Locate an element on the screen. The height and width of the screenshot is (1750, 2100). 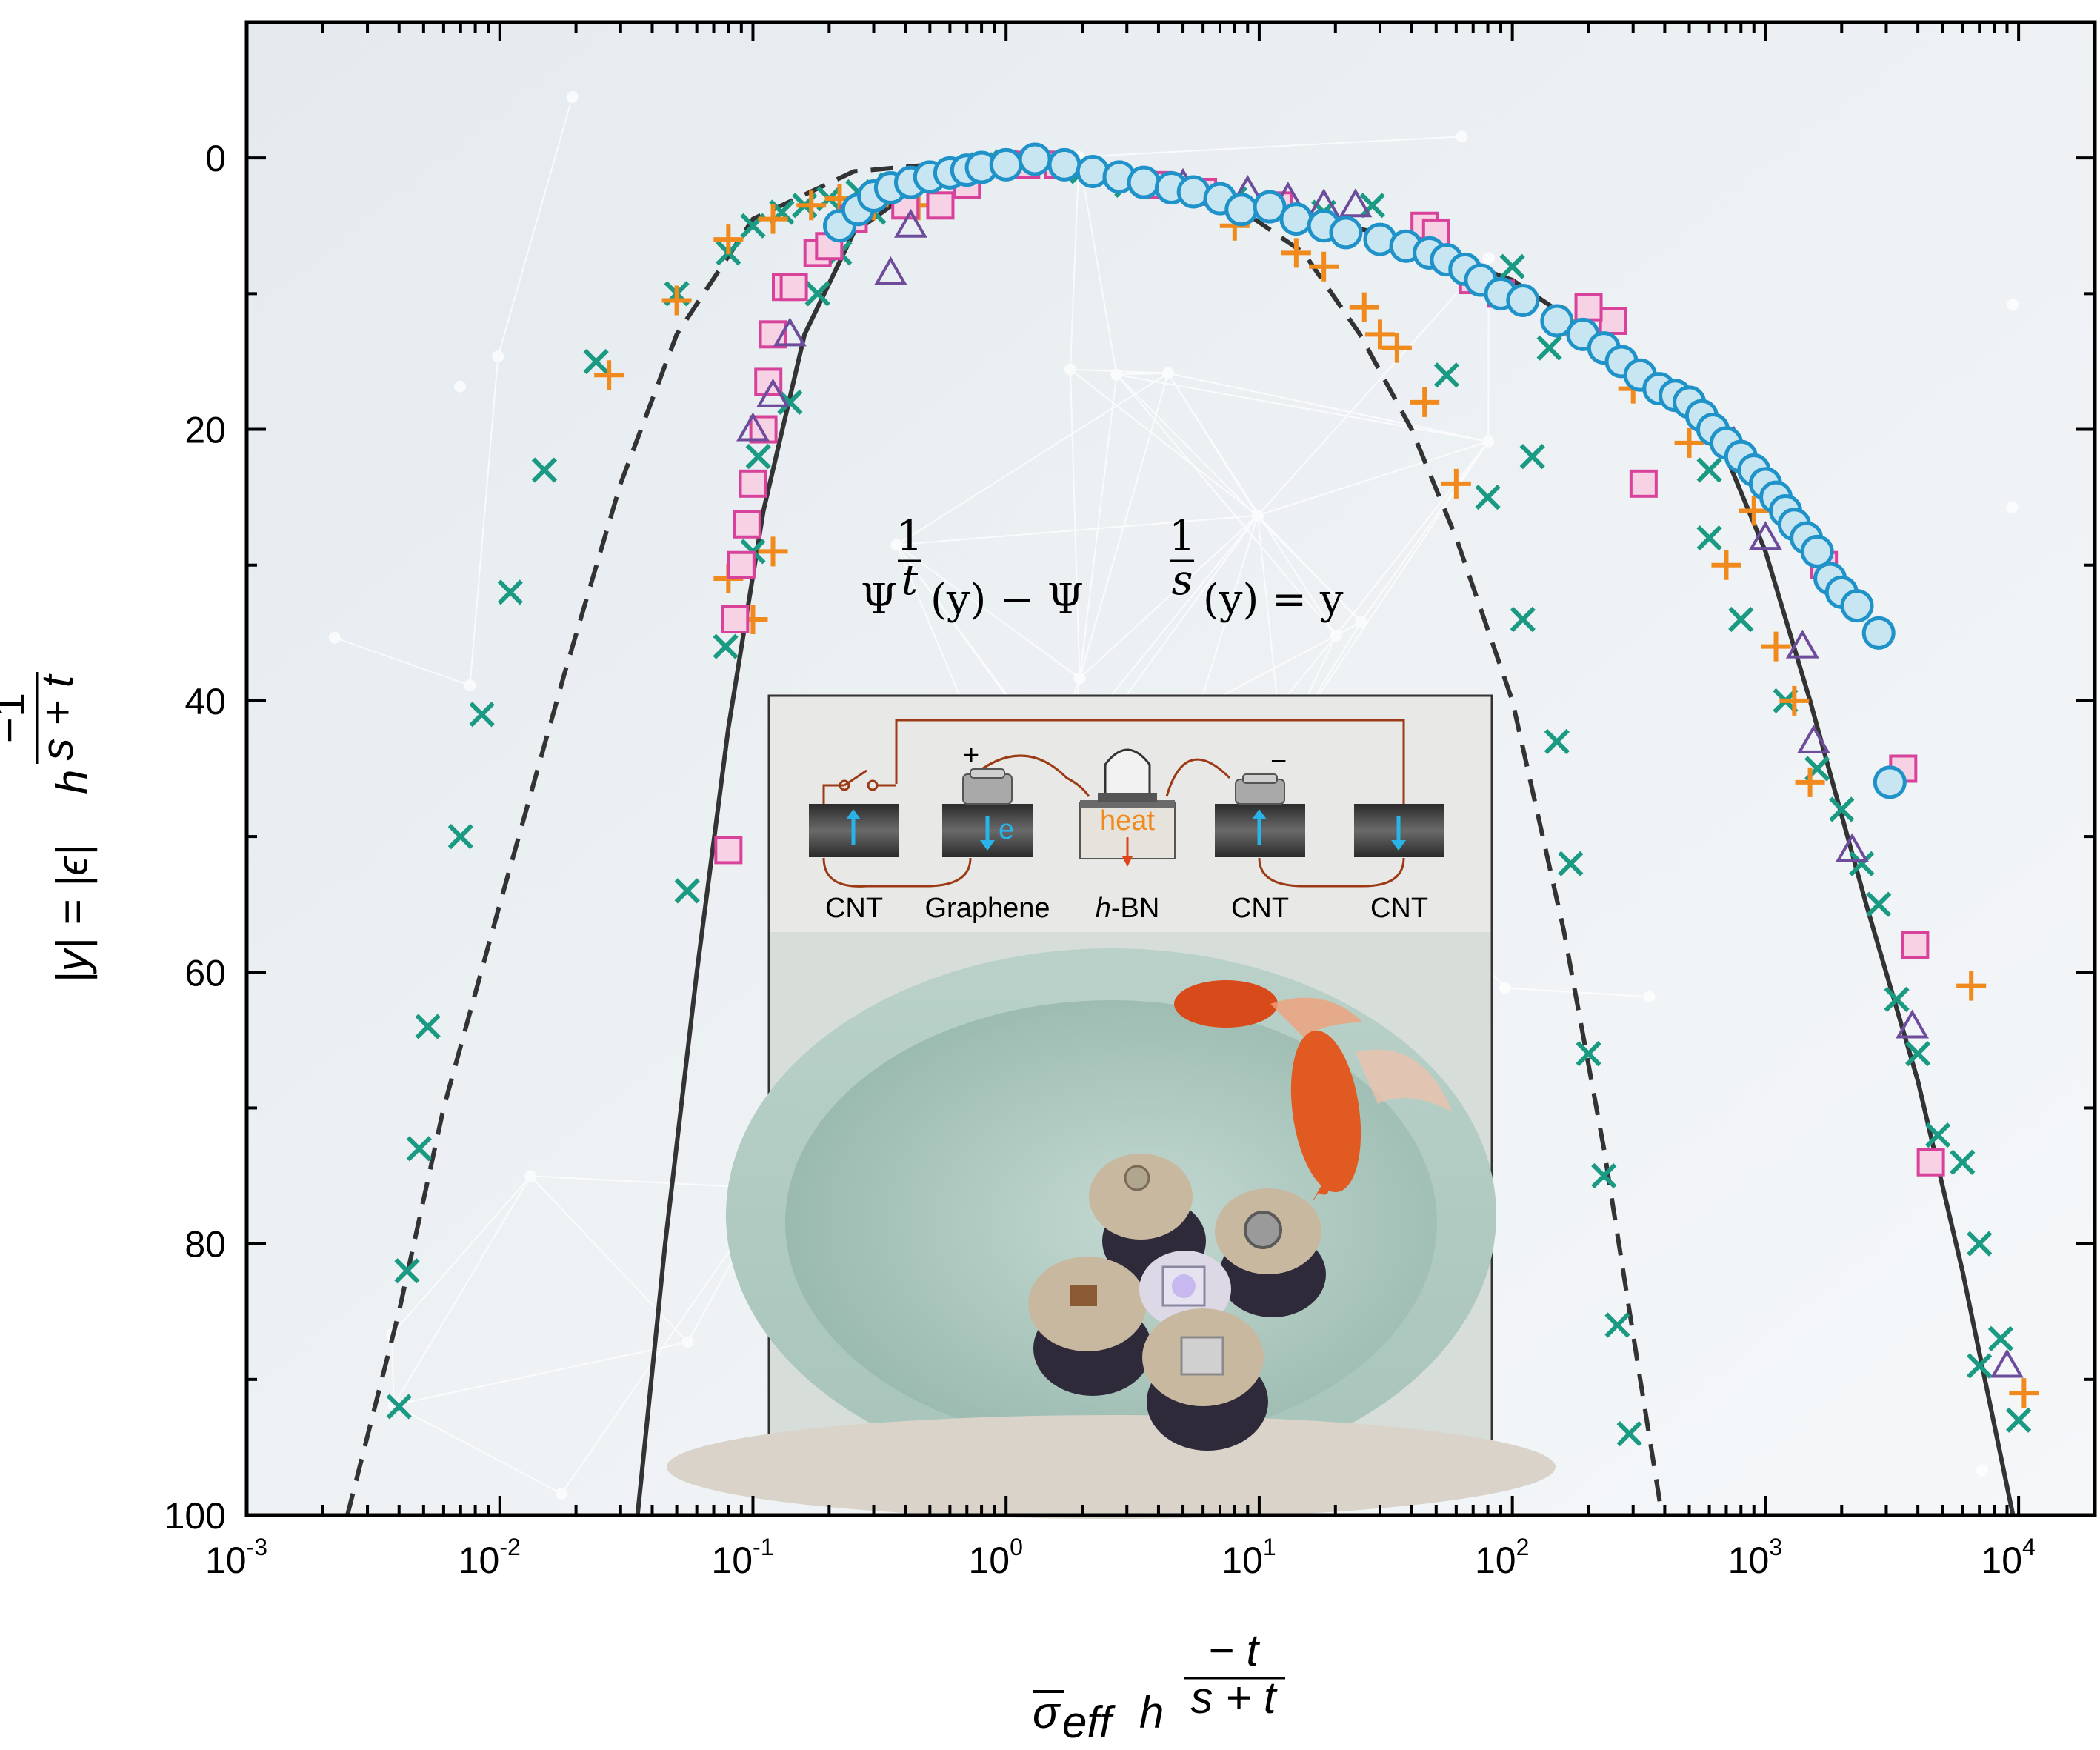
svg-text: eff is located at coordinates (1089, 1722).